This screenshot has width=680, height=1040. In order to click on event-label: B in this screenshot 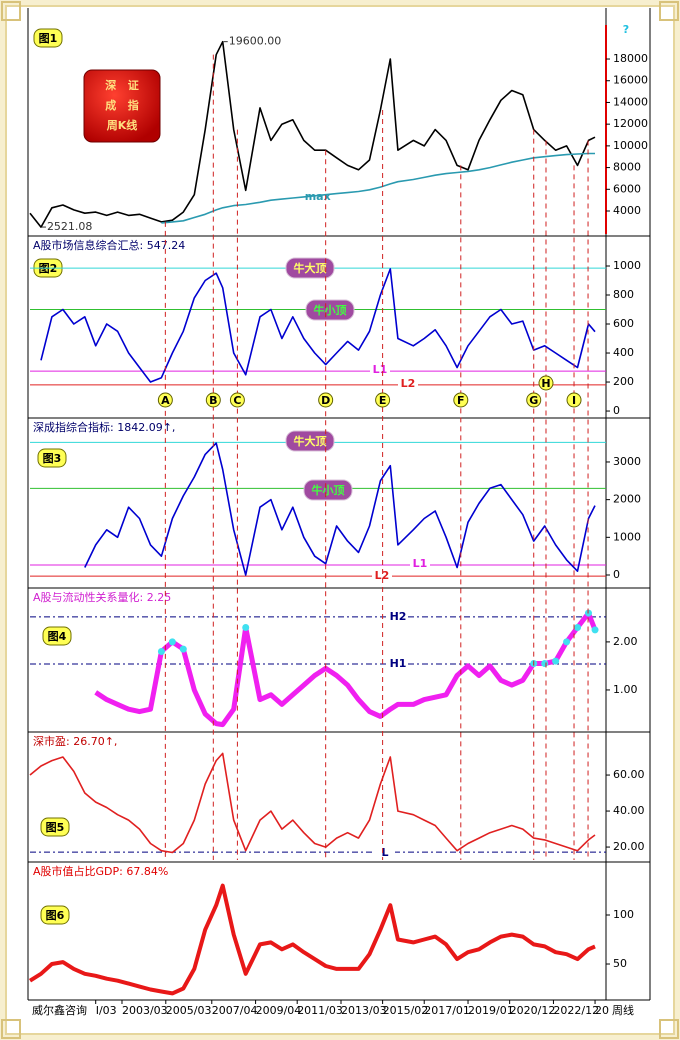, I will do `click(213, 400)`.